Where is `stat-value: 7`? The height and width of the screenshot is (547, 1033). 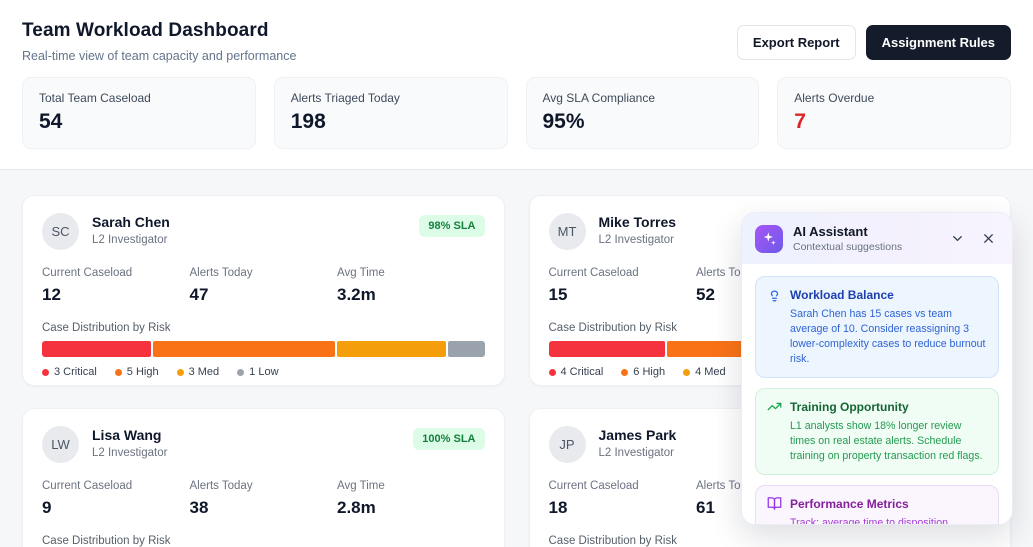
stat-value: 7 is located at coordinates (800, 121).